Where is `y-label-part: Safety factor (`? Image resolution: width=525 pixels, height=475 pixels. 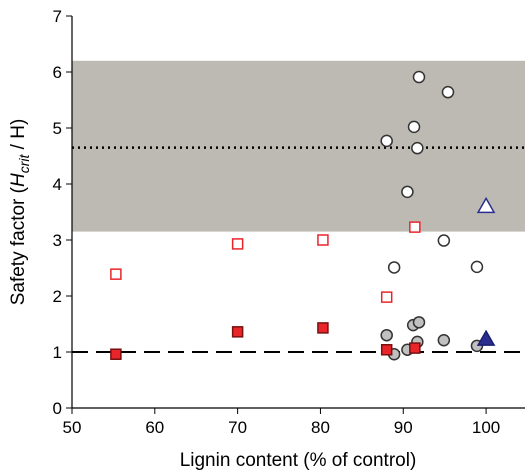 y-label-part: Safety factor ( is located at coordinates (18, 245).